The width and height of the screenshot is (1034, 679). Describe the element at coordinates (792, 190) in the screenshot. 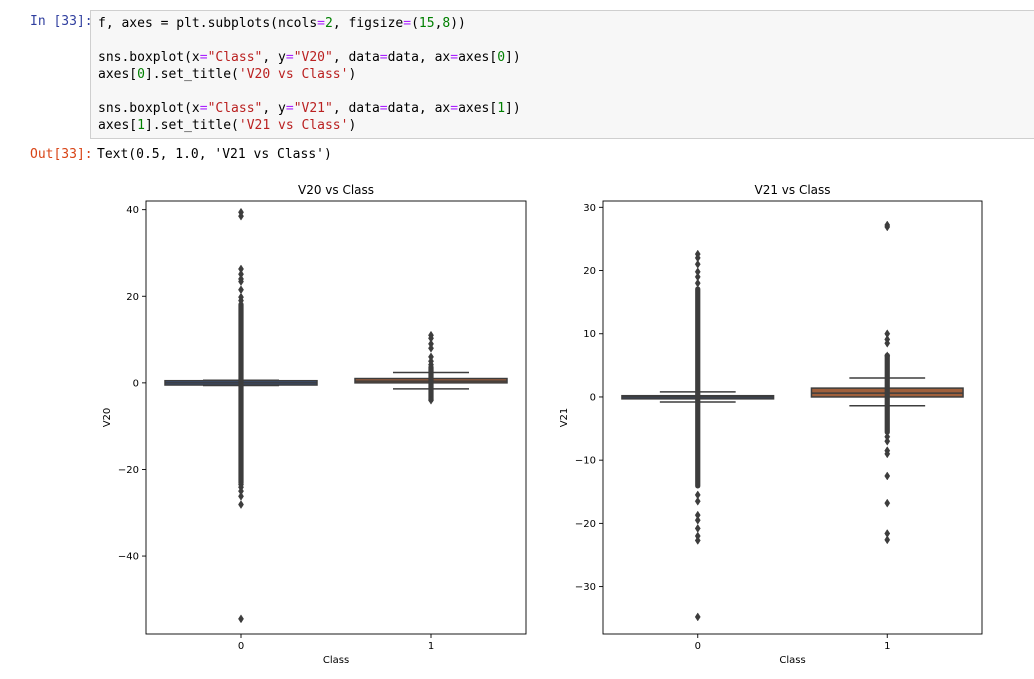

I see `chart-title: V21 vs Class` at that location.